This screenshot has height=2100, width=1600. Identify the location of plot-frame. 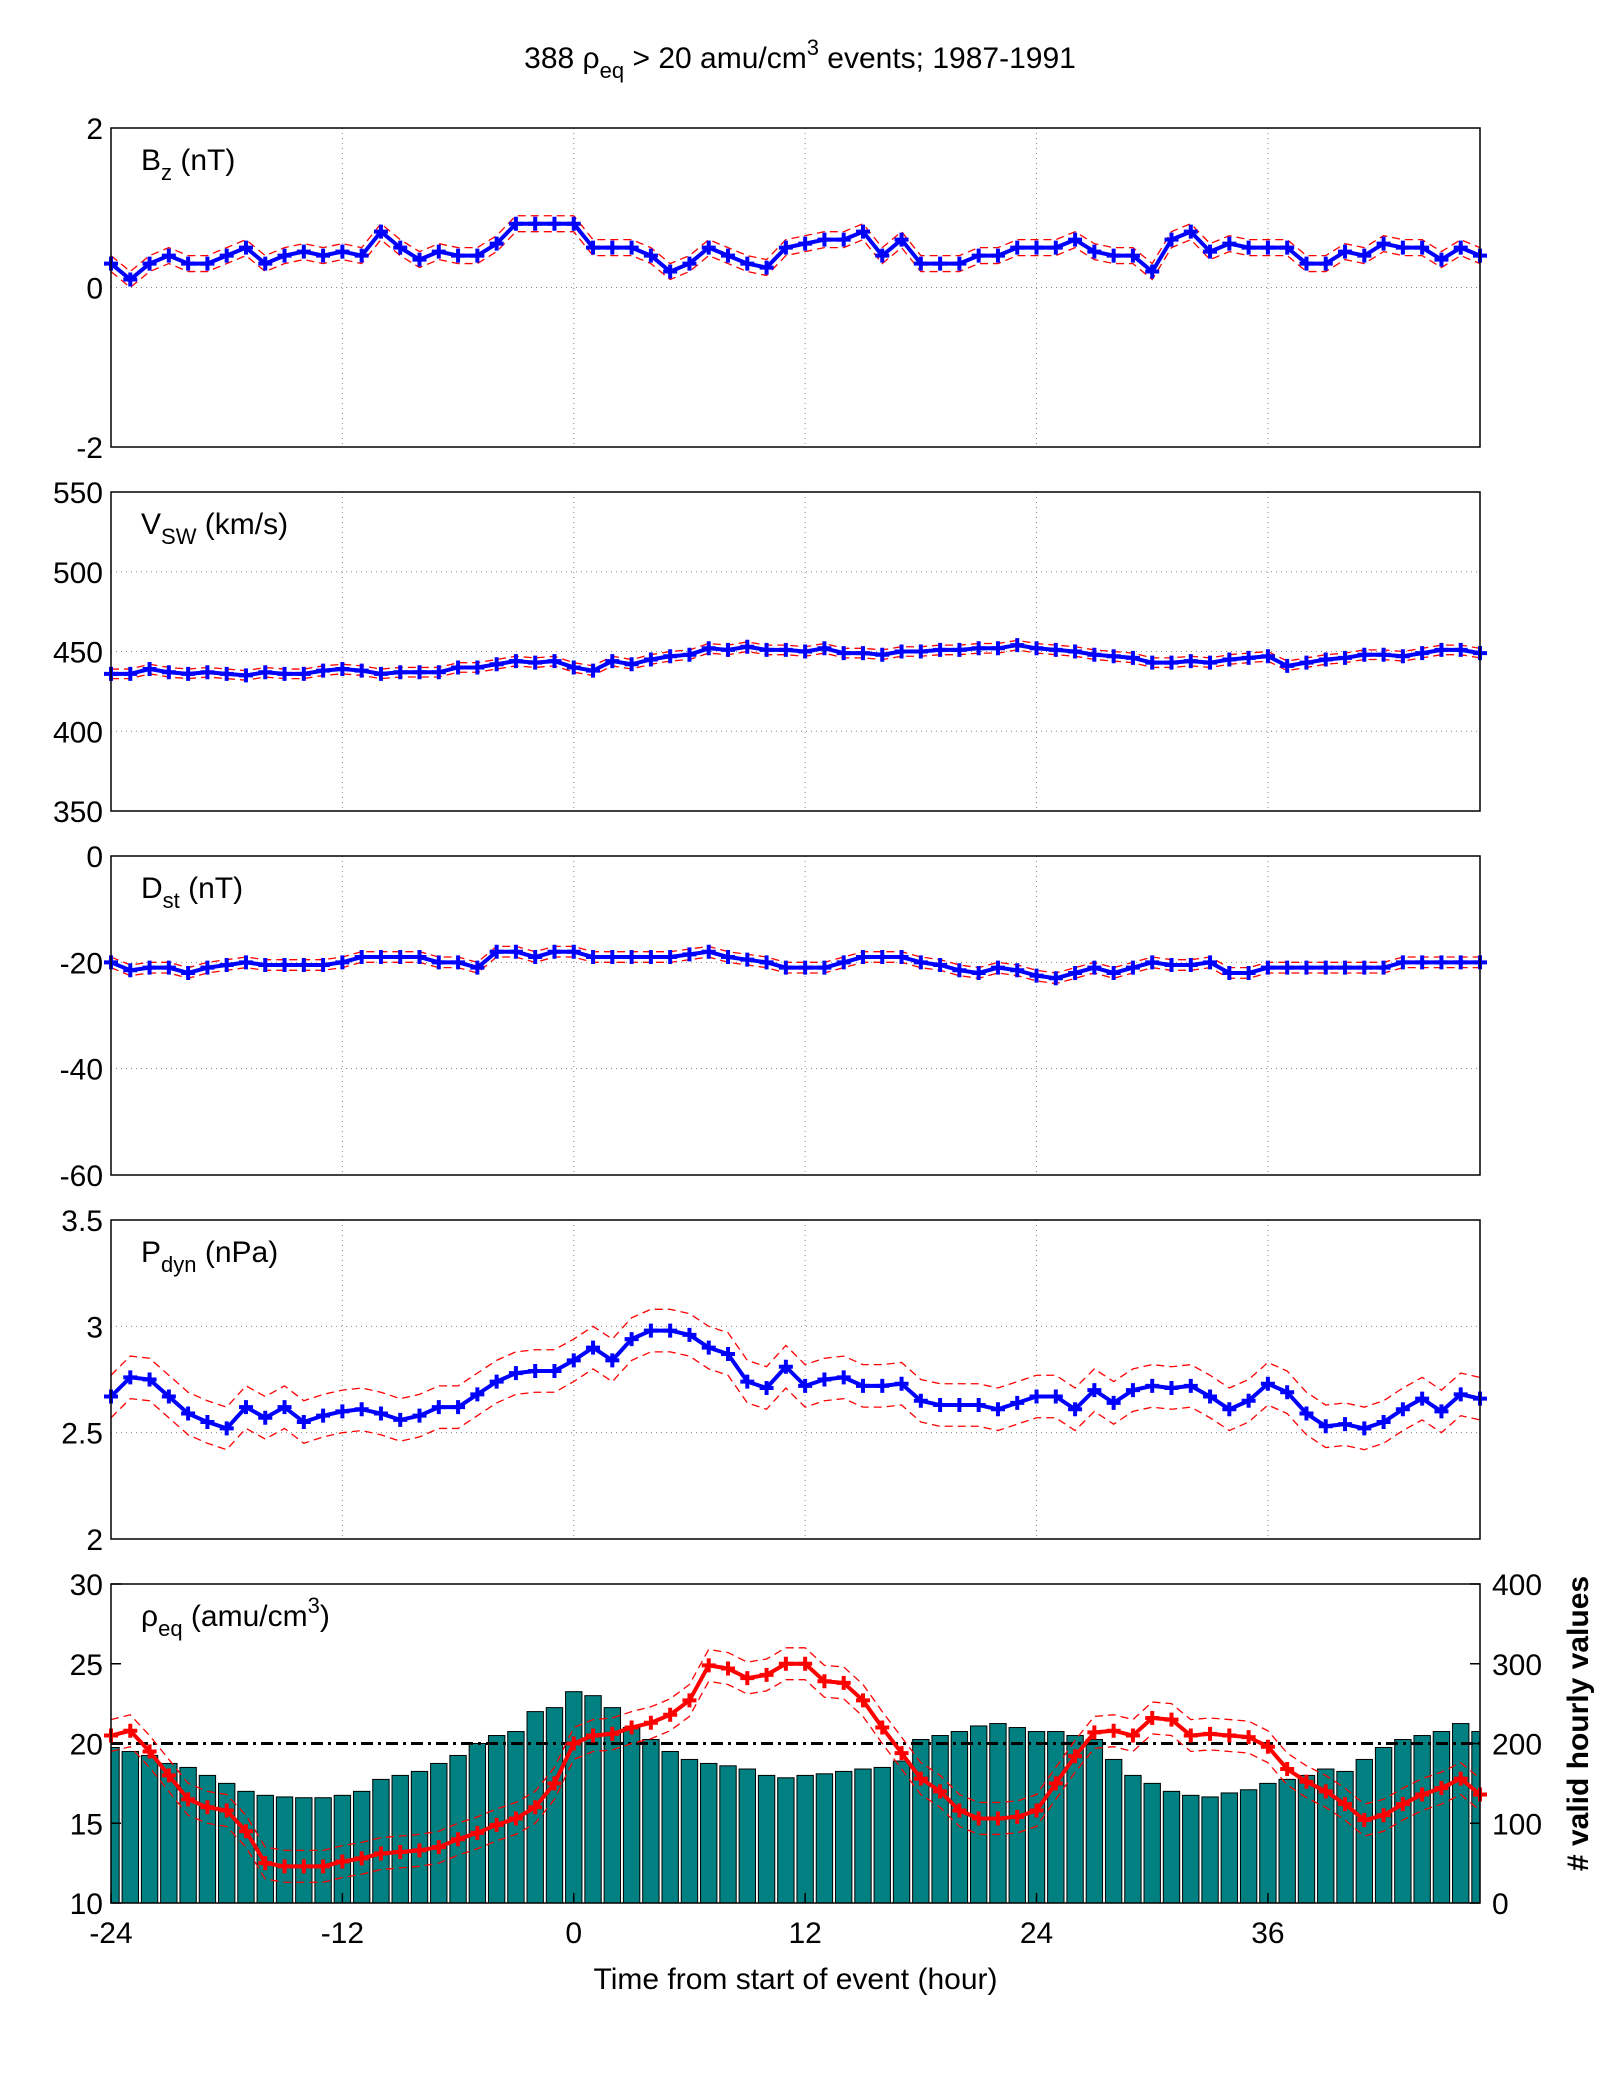
(795, 1379).